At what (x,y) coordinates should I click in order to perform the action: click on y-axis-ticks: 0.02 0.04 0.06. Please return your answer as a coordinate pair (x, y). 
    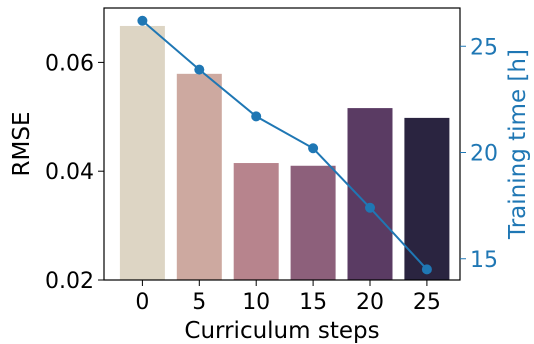
    Looking at the image, I should click on (74, 172).